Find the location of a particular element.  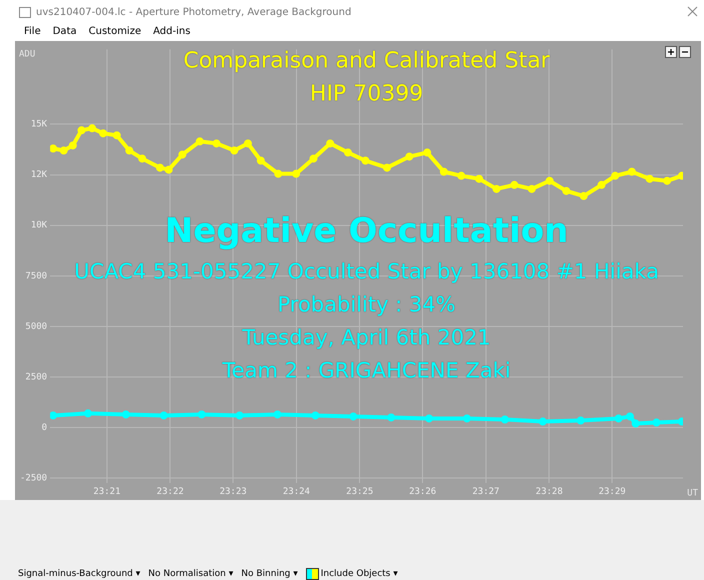

annotation: Tuesday, April 6th 2021 is located at coordinates (366, 337).